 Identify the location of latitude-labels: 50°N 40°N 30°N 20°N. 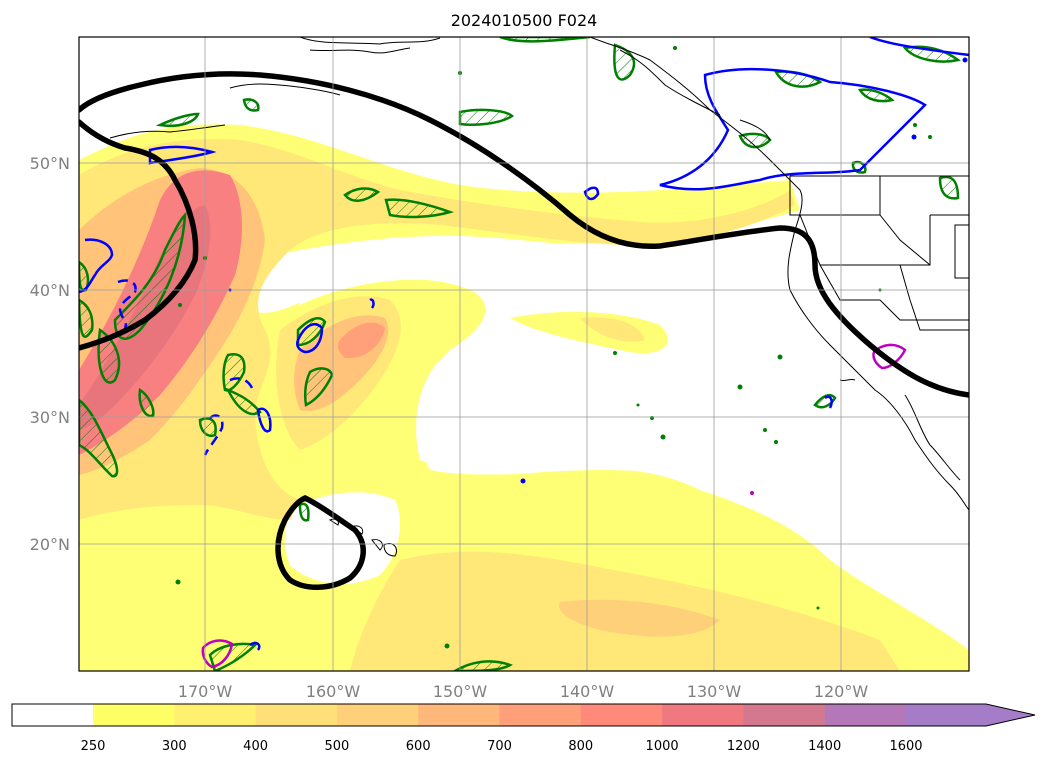
(50, 354).